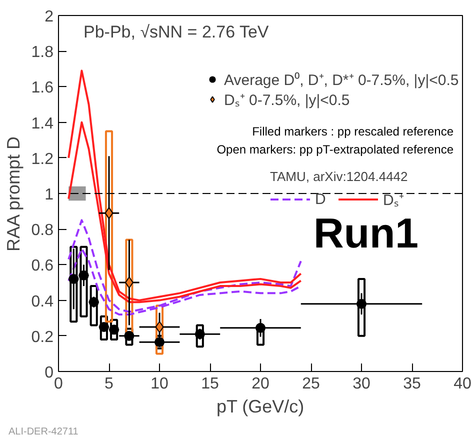 Image resolution: width=471 pixels, height=442 pixels. What do you see at coordinates (260, 406) in the screenshot?
I see `x-axis-title: pT (GeV/c)` at bounding box center [260, 406].